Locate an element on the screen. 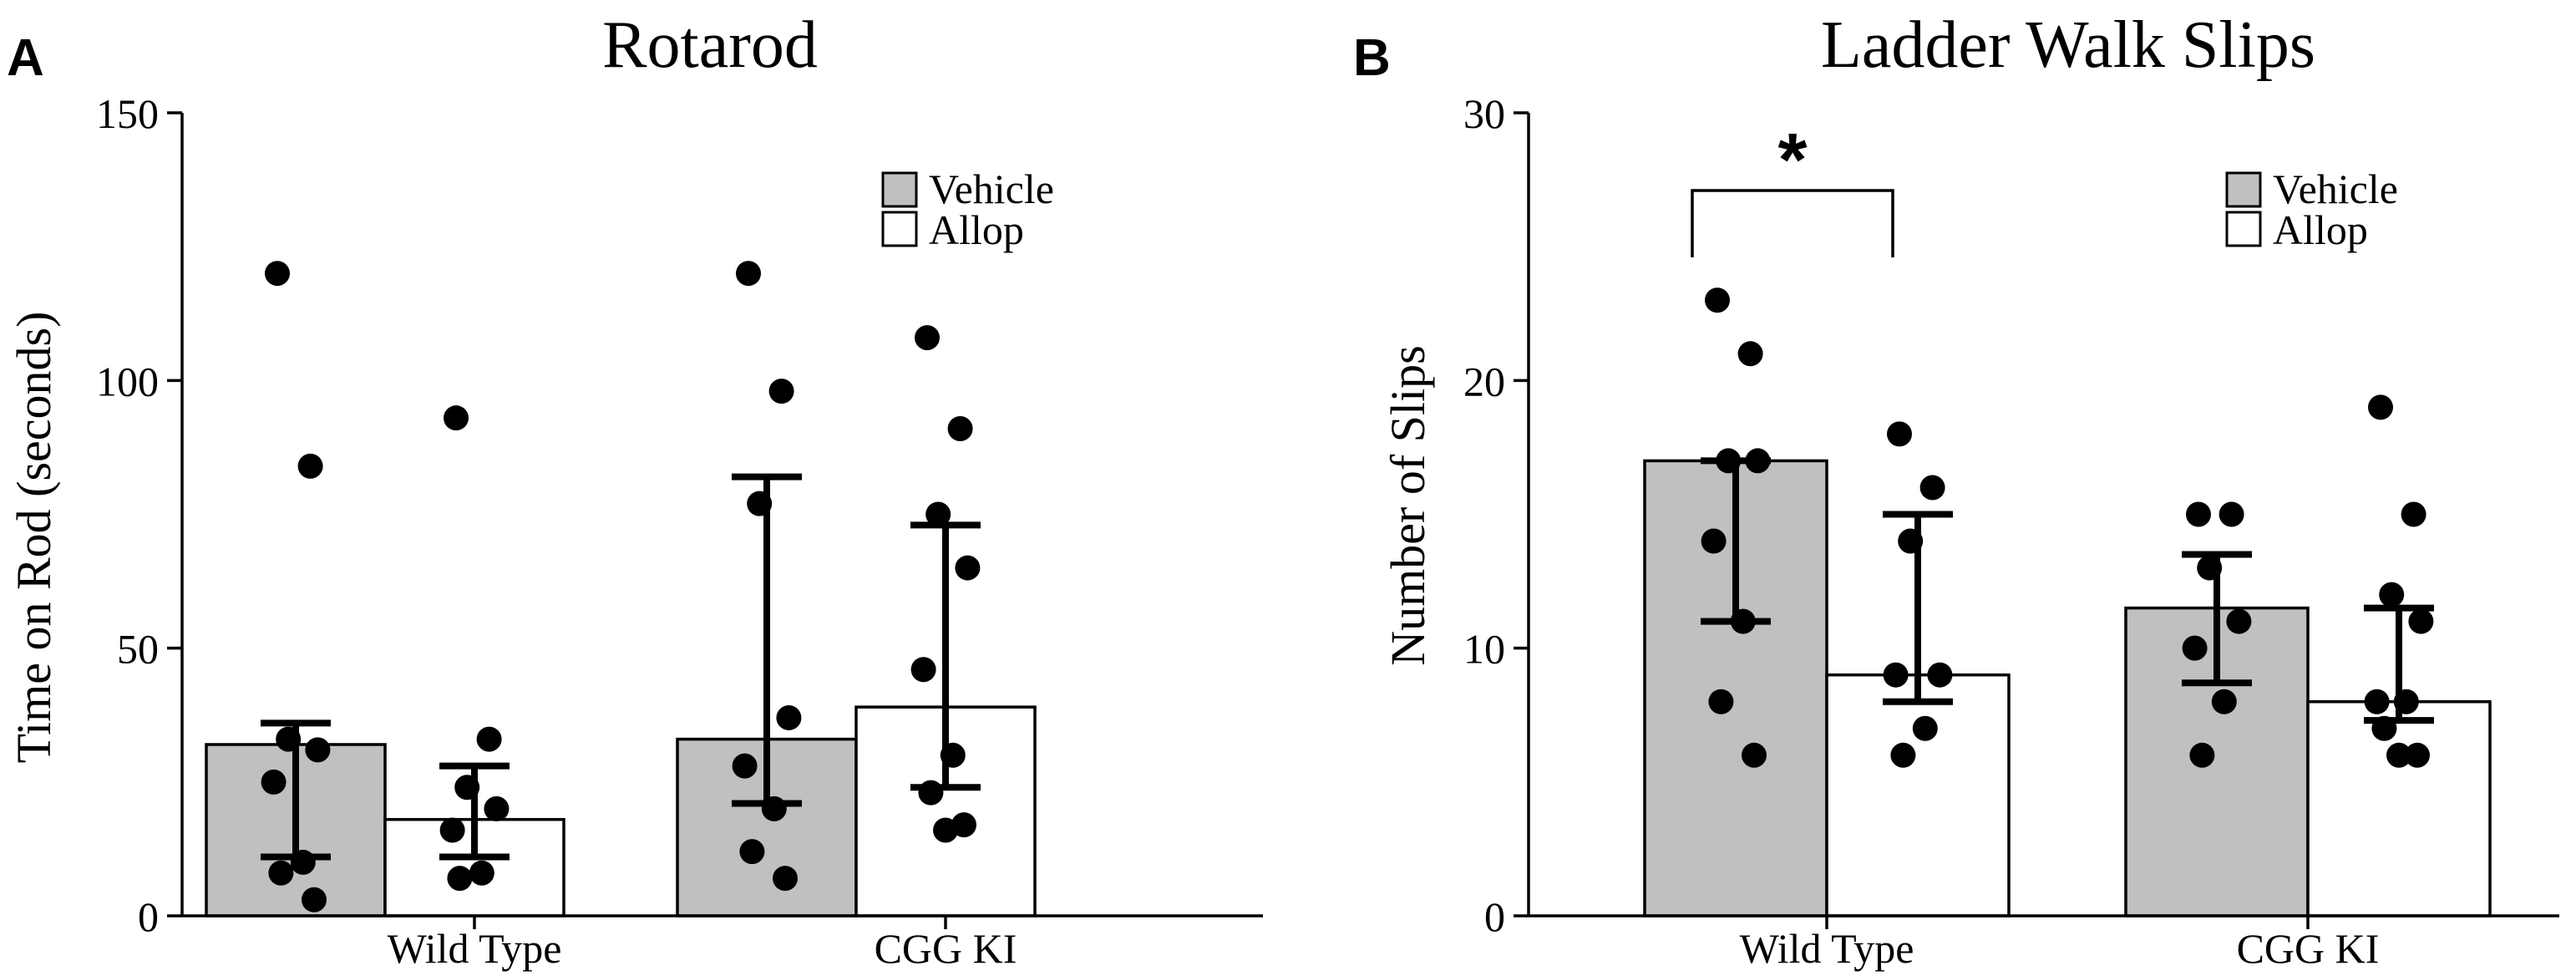  panel-a-y-ticks: 0 50 100 150 is located at coordinates (139, 515).